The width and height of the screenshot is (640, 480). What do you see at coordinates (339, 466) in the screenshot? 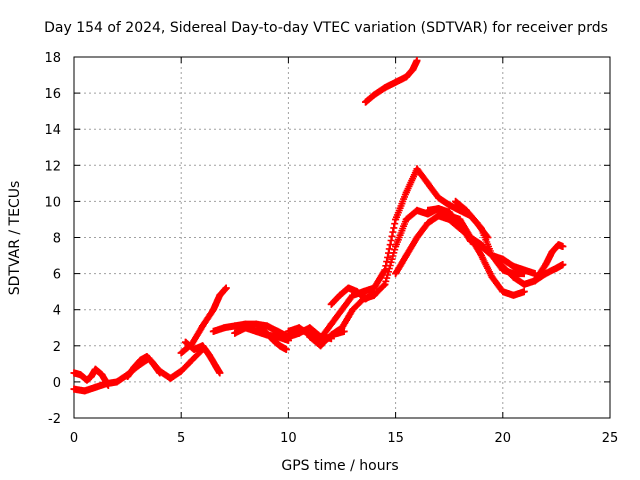
I see `x-axis-label: GPS time / hours` at bounding box center [339, 466].